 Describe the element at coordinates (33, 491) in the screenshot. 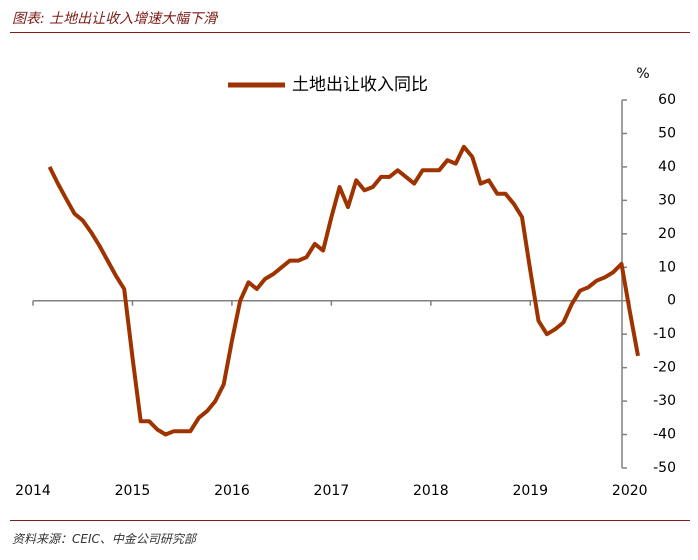

I see `x-tick-label: 2014` at that location.